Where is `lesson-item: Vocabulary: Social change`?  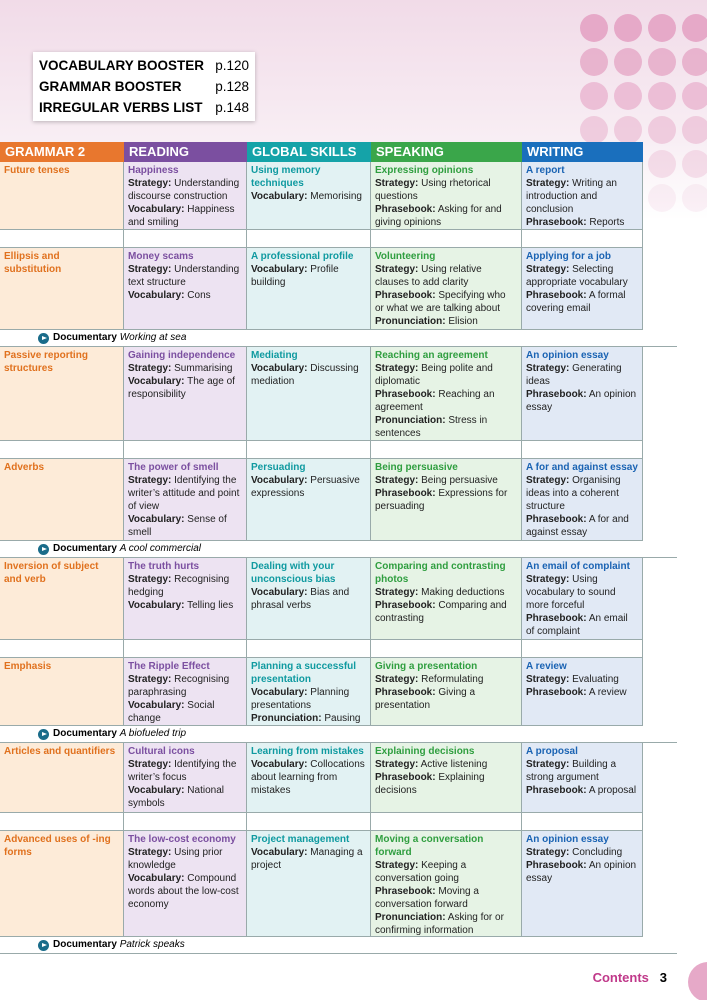
lesson-item: Vocabulary: Social change is located at coordinates (185, 712).